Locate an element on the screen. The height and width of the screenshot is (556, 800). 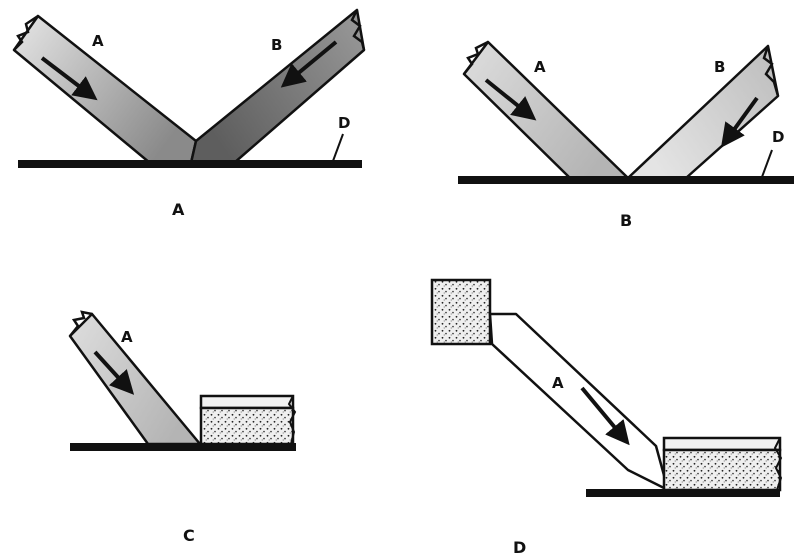
leader-a-d is located at coordinates (338, 147).